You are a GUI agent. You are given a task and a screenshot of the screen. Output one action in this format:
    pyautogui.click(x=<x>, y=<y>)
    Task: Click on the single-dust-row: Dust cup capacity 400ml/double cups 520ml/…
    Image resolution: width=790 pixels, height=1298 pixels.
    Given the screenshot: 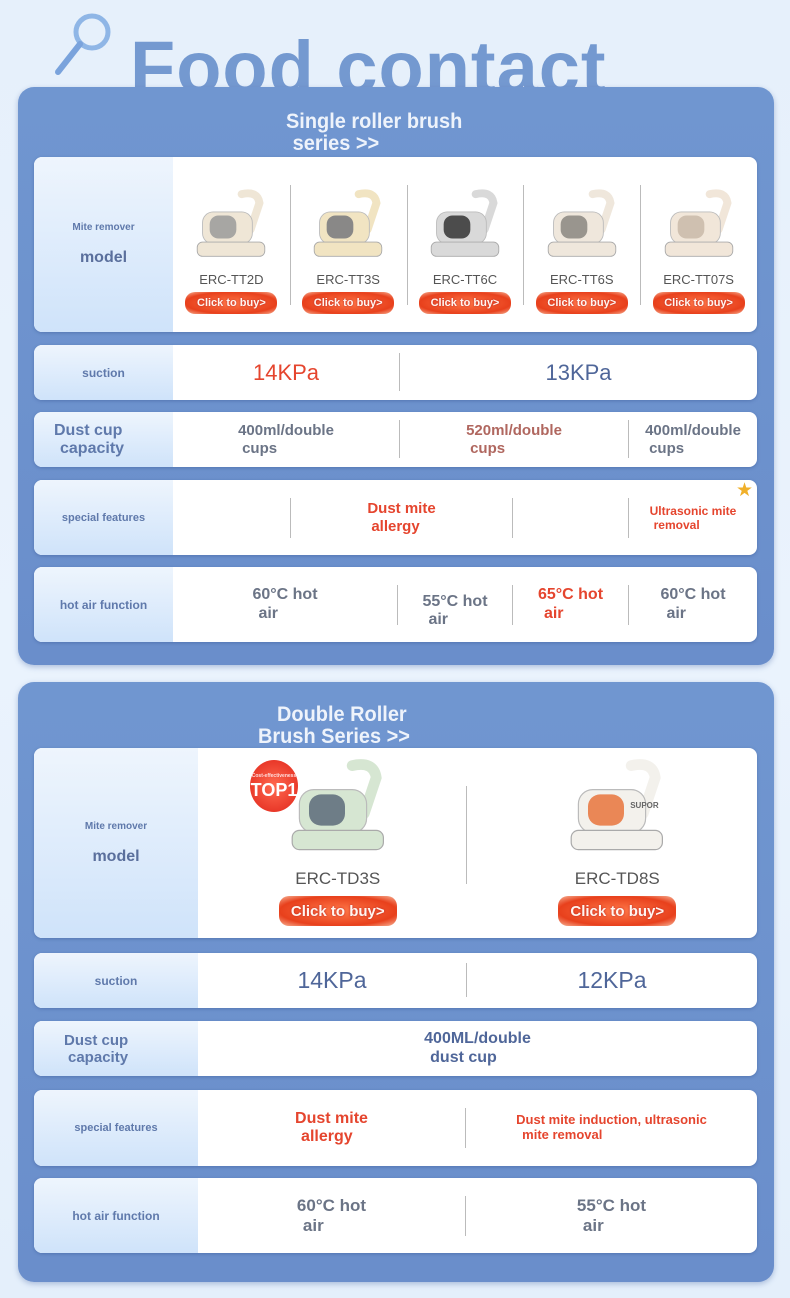 What is the action you would take?
    pyautogui.click(x=395, y=439)
    